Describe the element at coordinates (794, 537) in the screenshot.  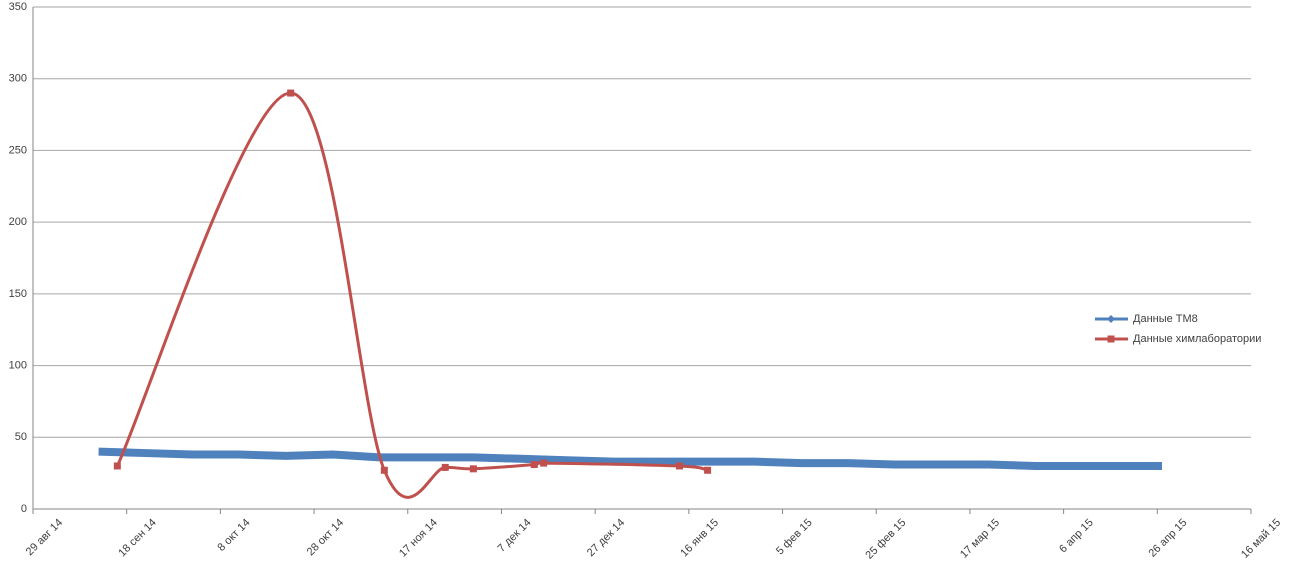
I see `x-tick-label: 5 фев 15` at that location.